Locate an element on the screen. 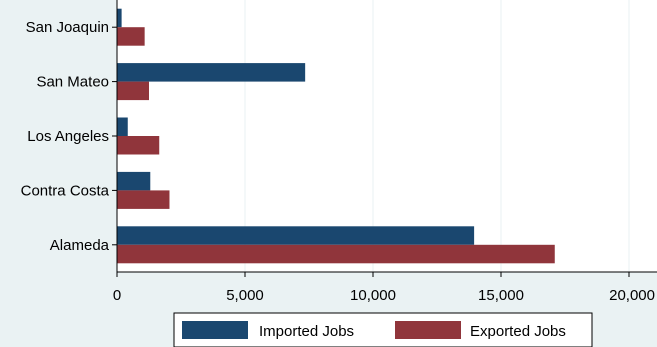 This screenshot has width=657, height=347. x-tick-label: 10,000 is located at coordinates (373, 295).